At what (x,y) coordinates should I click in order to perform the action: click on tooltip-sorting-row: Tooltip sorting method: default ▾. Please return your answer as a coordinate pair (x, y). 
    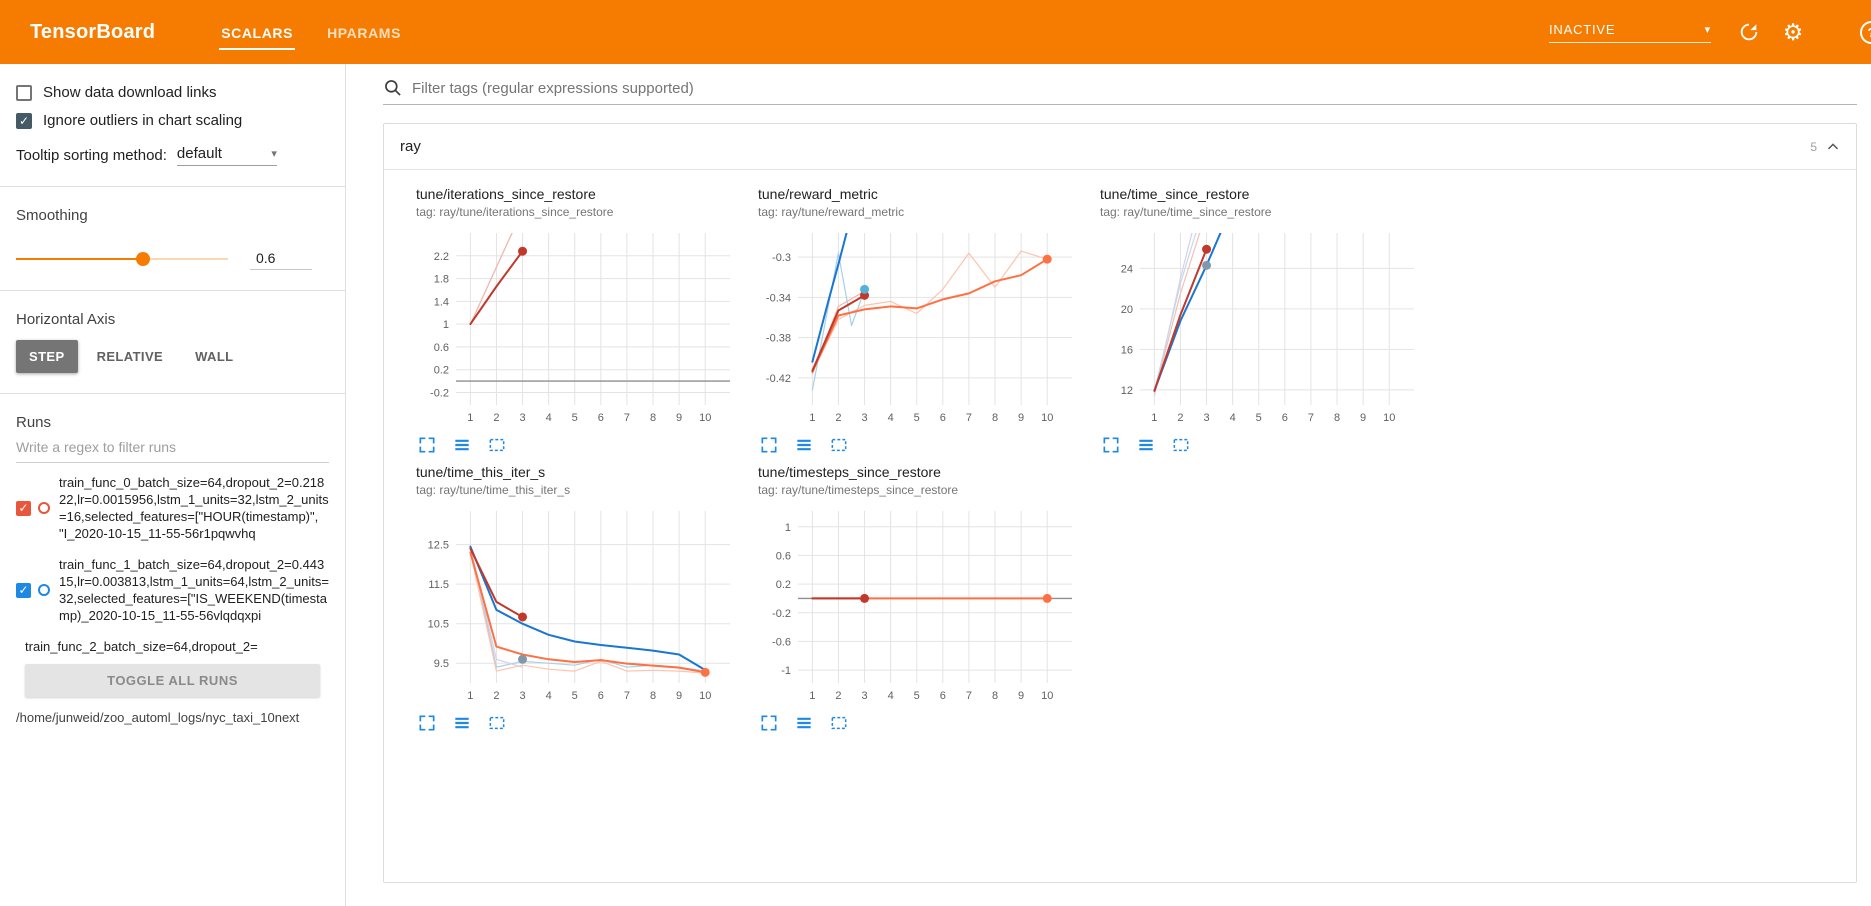
    Looking at the image, I should click on (172, 155).